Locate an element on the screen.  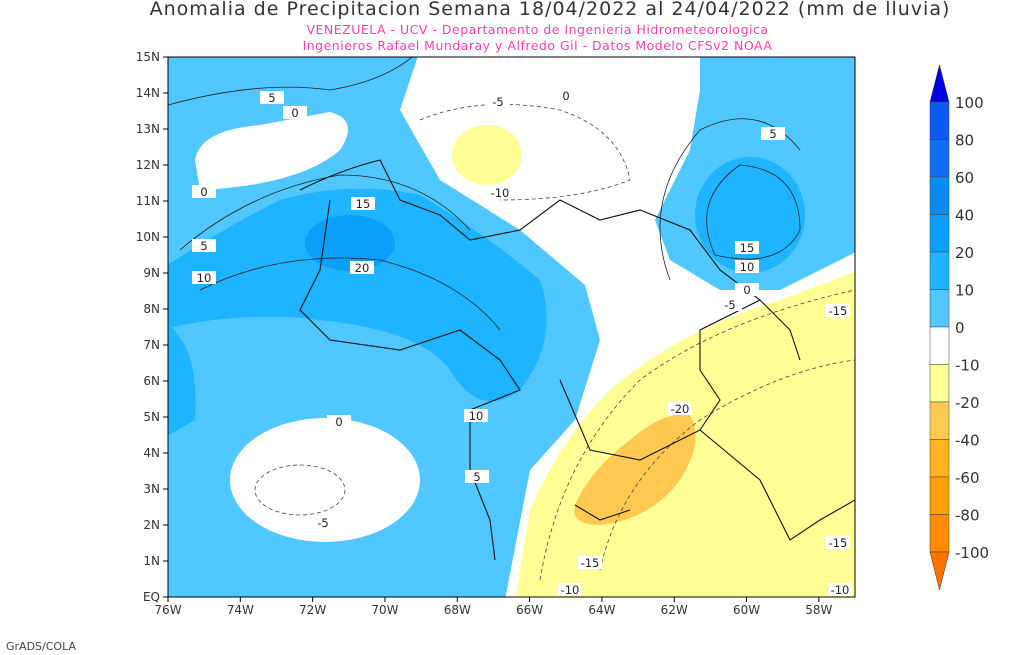
lat-label: 10N is located at coordinates (148, 237).